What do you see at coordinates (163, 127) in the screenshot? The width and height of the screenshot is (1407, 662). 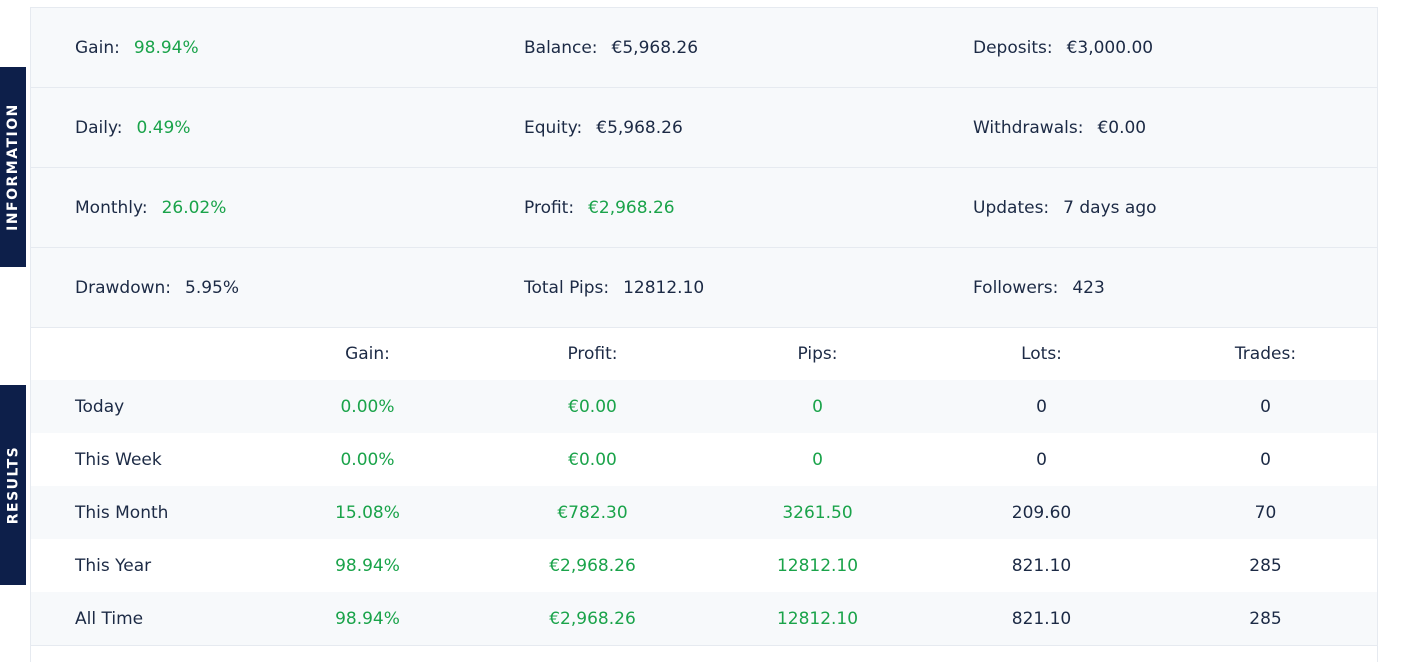 I see `info-value: 0.49%` at bounding box center [163, 127].